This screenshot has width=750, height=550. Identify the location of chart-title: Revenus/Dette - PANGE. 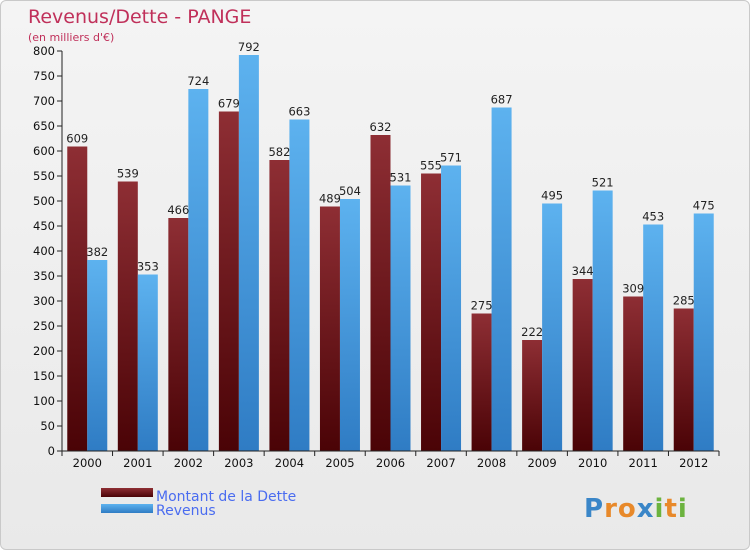
(139, 17).